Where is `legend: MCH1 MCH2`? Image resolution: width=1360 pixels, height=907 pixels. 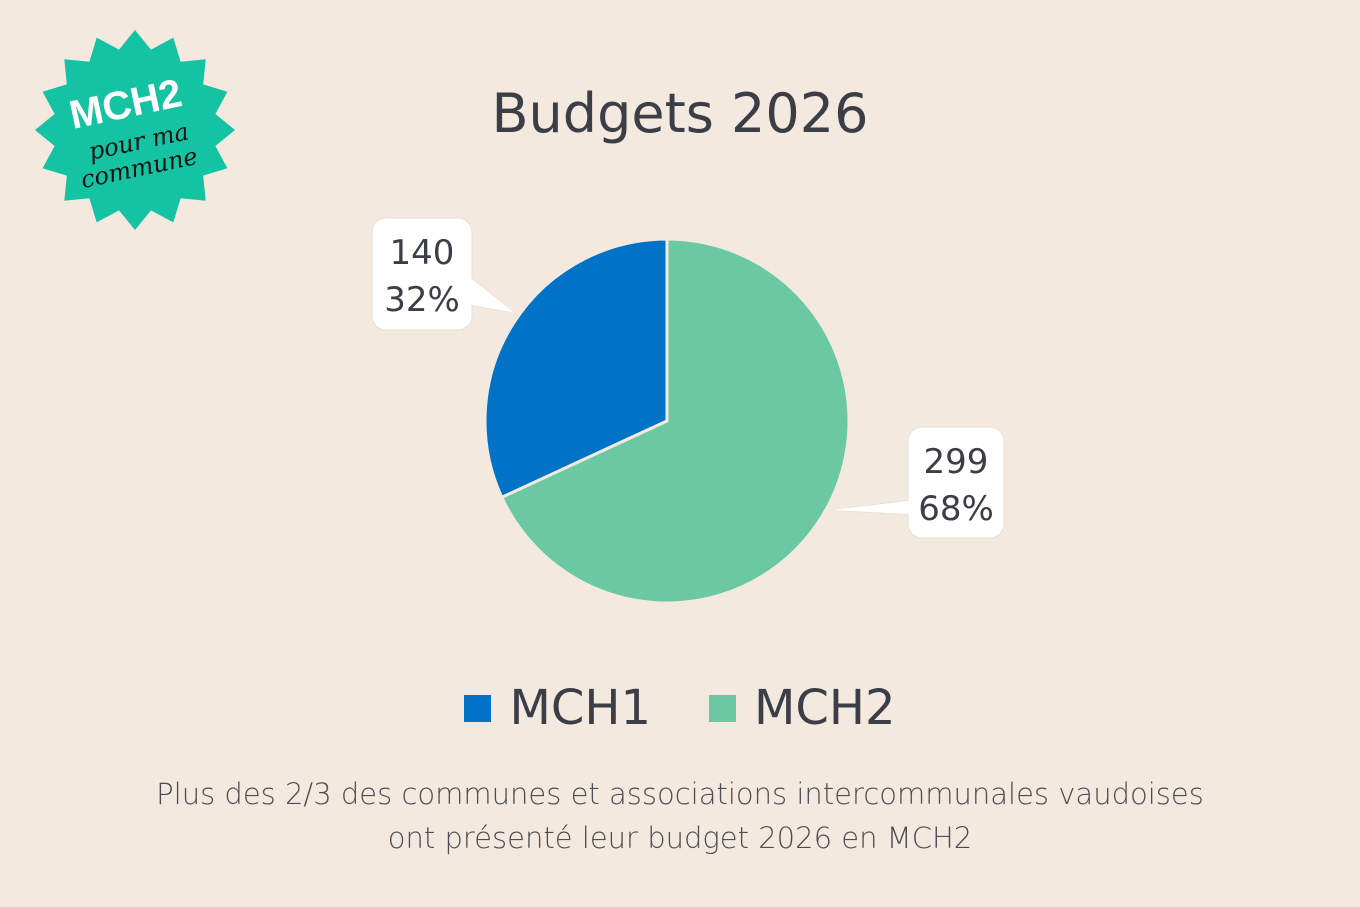
legend: MCH1 MCH2 is located at coordinates (680, 708).